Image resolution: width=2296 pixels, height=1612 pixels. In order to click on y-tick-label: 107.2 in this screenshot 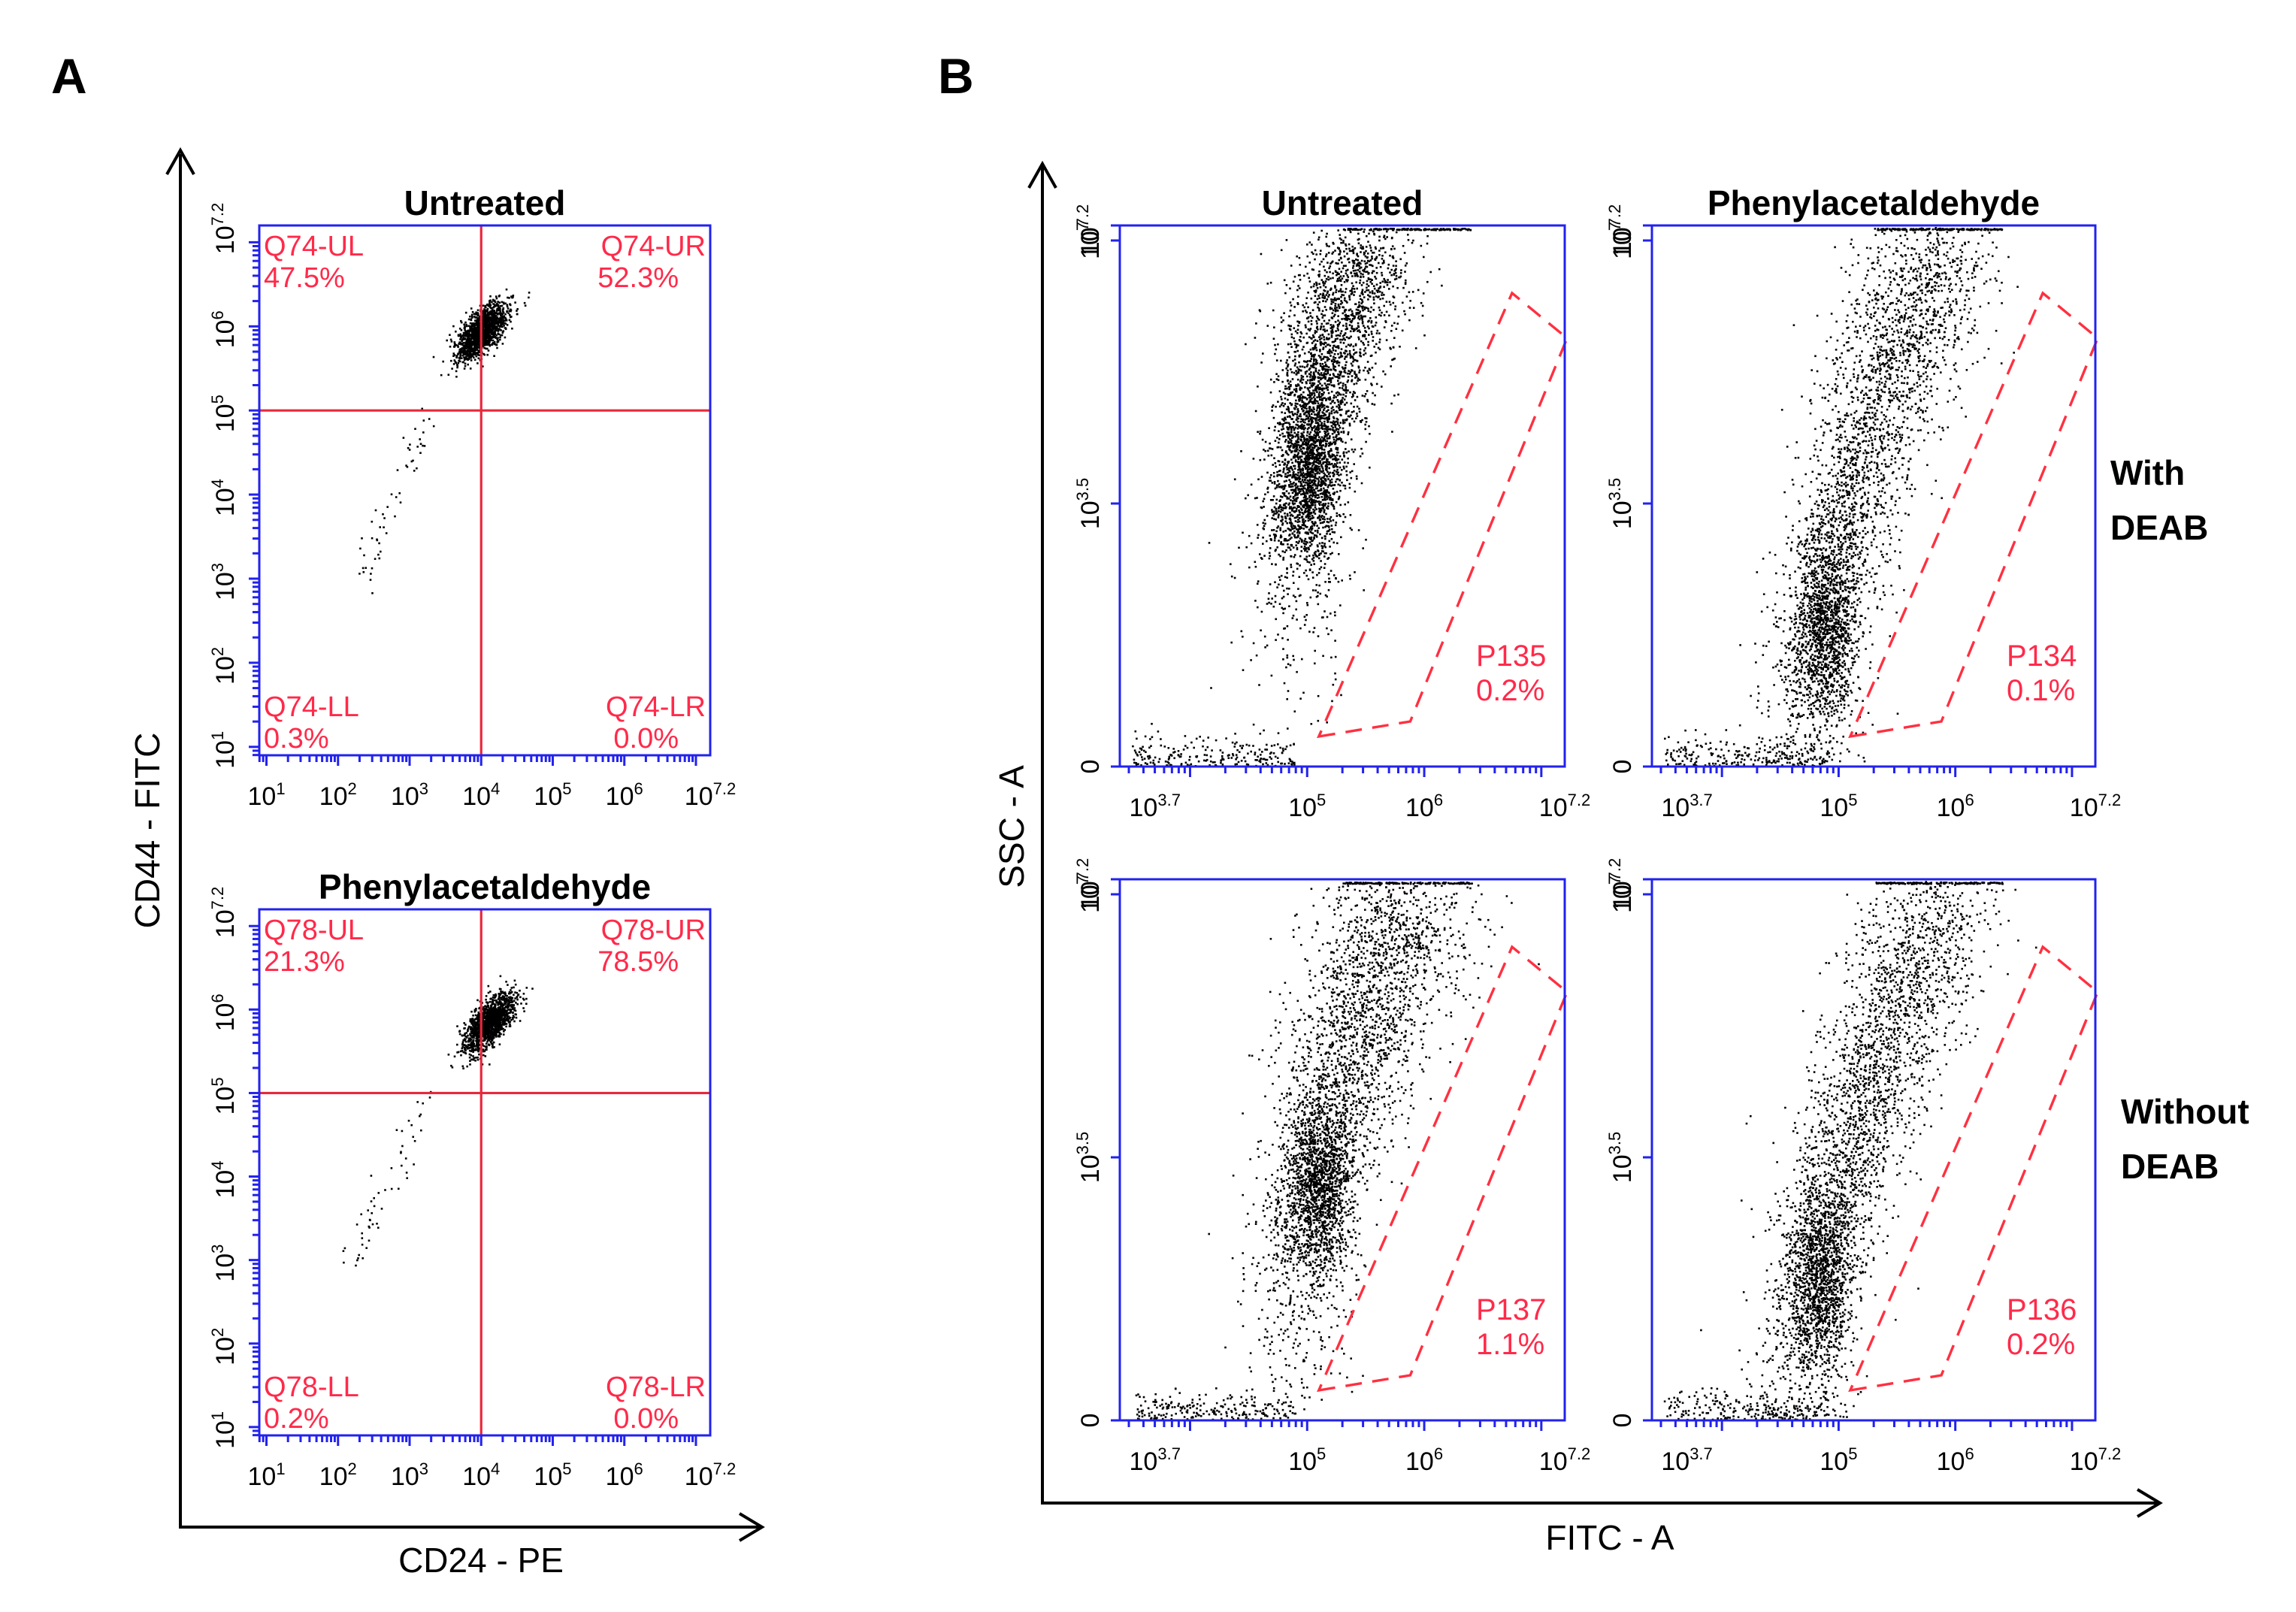, I will do `click(224, 228)`.